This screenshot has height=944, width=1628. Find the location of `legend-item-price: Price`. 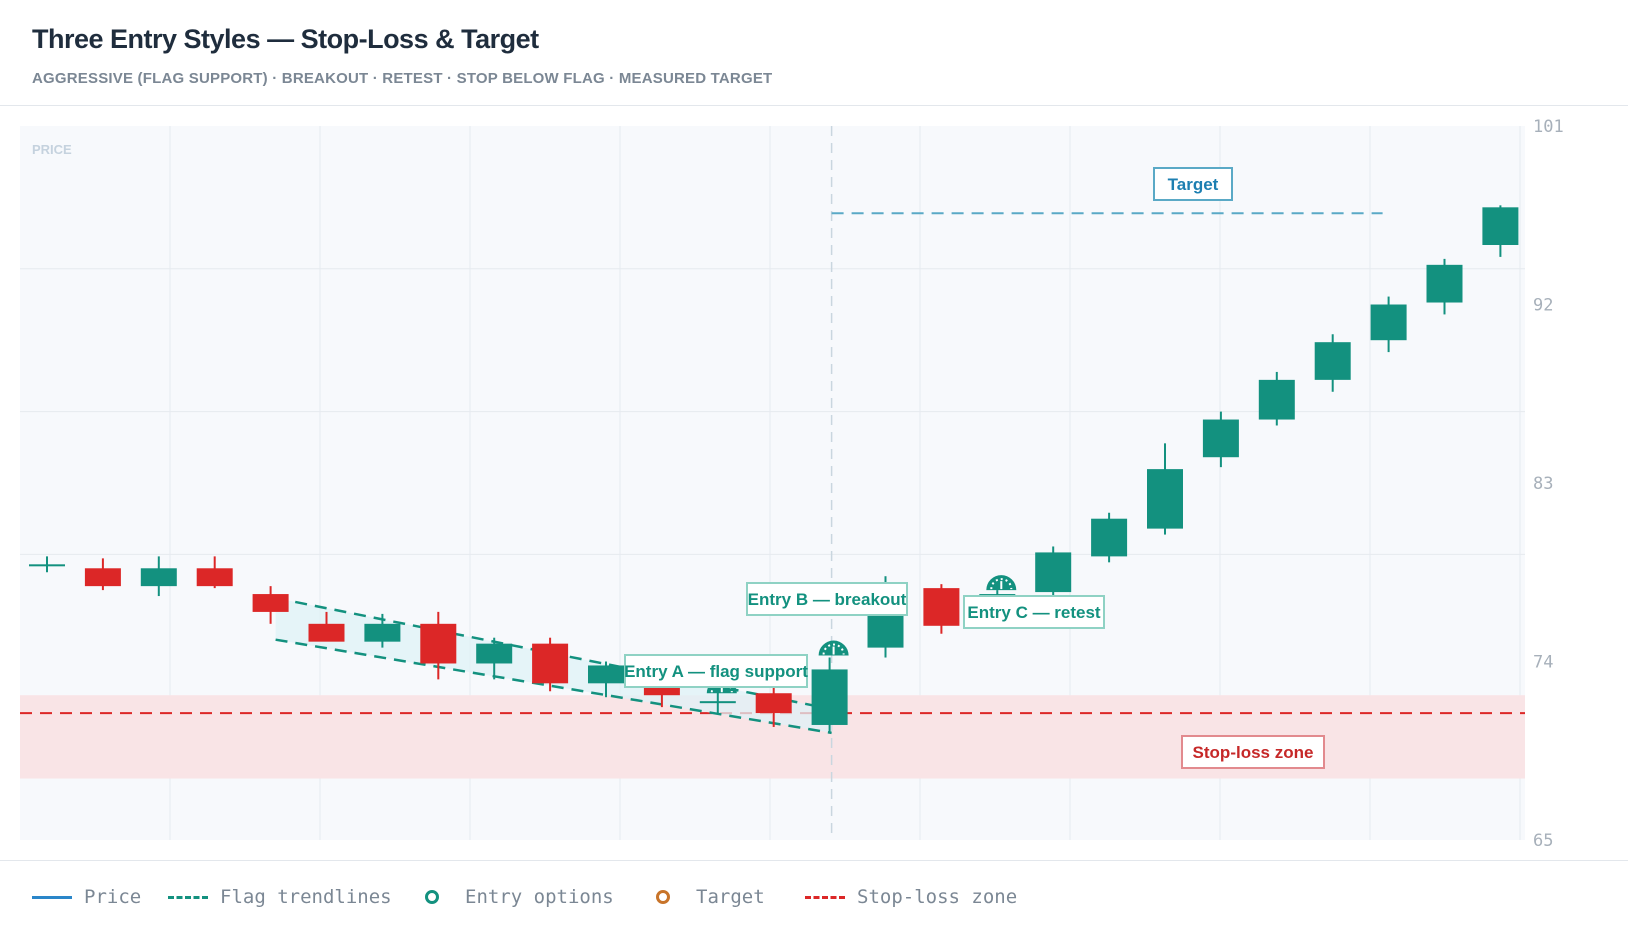

legend-item-price: Price is located at coordinates (86, 897).